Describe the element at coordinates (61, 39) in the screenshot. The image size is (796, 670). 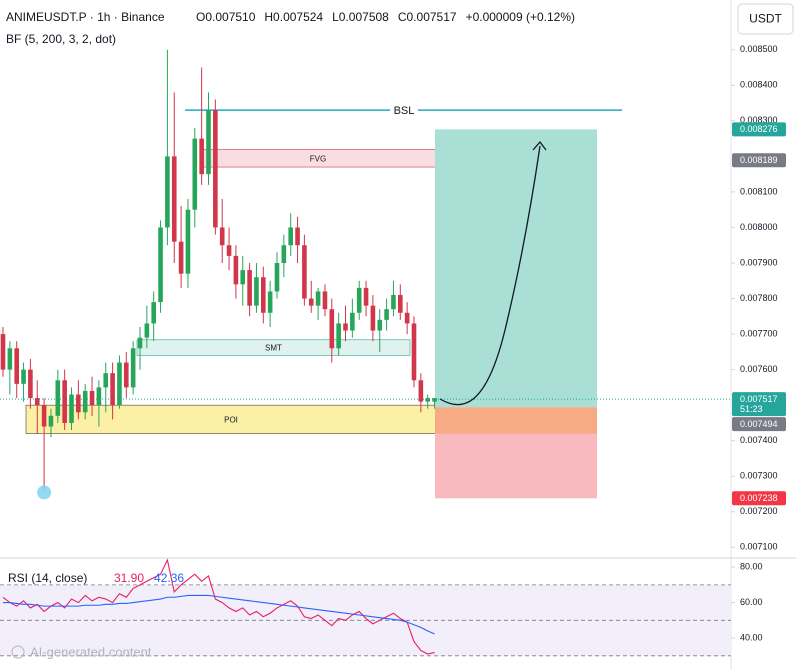
I see `indicator-label: BF (5, 200, 3, 2, dot)` at that location.